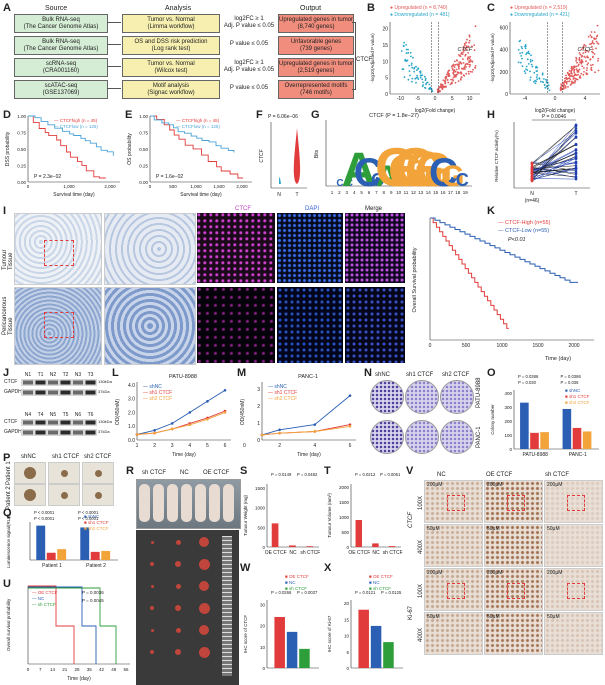  What do you see at coordinates (443, 173) in the screenshot?
I see `motif-letter: C` at bounding box center [443, 173].